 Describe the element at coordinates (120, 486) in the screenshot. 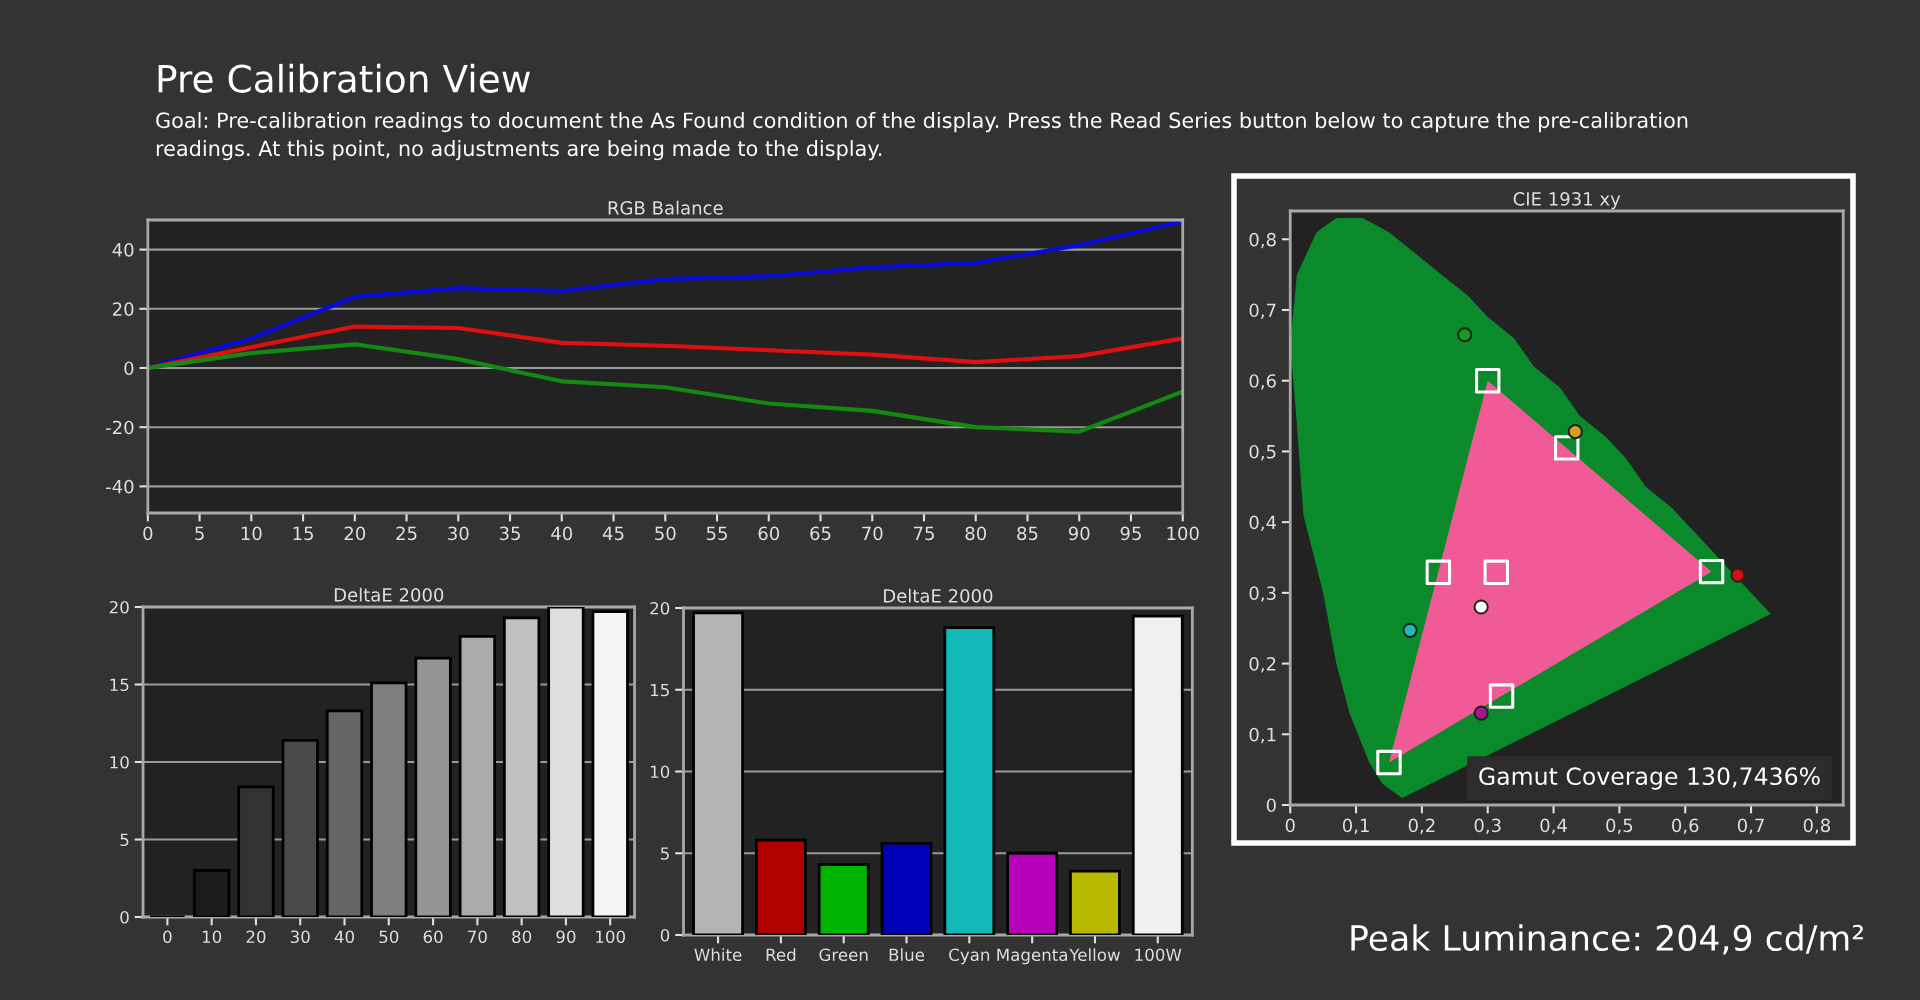

I see `y-tick-label: -40` at that location.